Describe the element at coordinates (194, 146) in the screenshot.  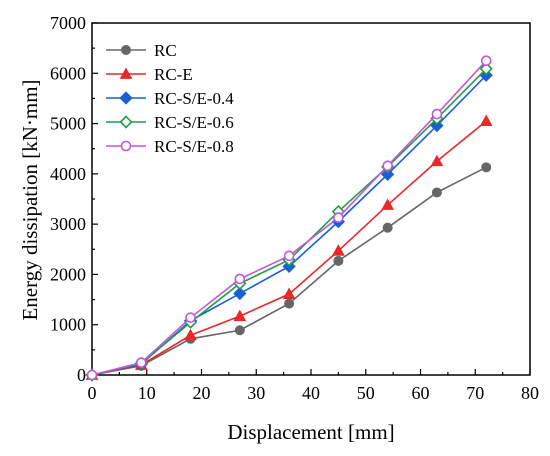
I see `legend-label: RC-S/E-0.8` at that location.